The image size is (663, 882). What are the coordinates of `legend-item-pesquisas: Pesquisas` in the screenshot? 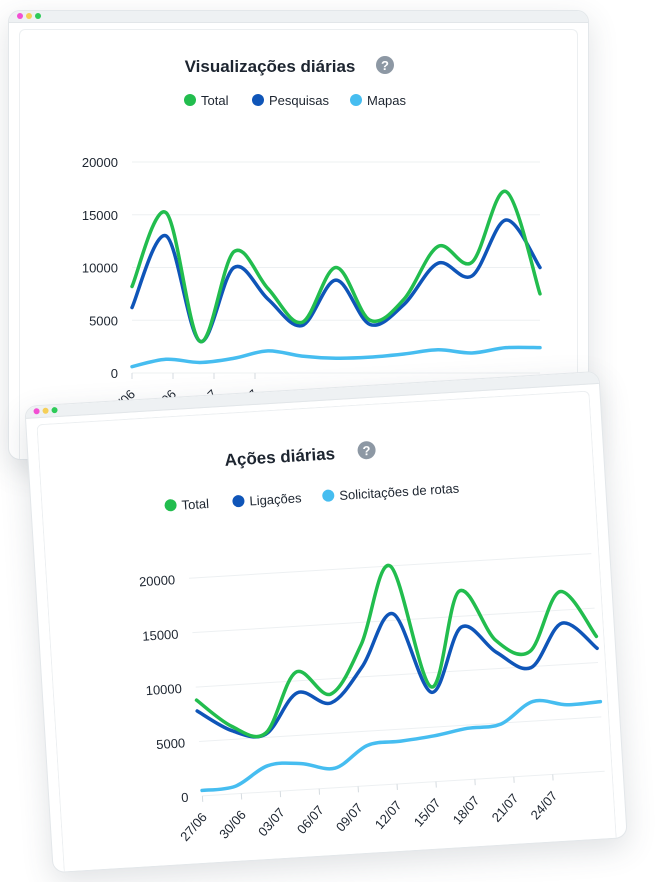 It's located at (290, 100).